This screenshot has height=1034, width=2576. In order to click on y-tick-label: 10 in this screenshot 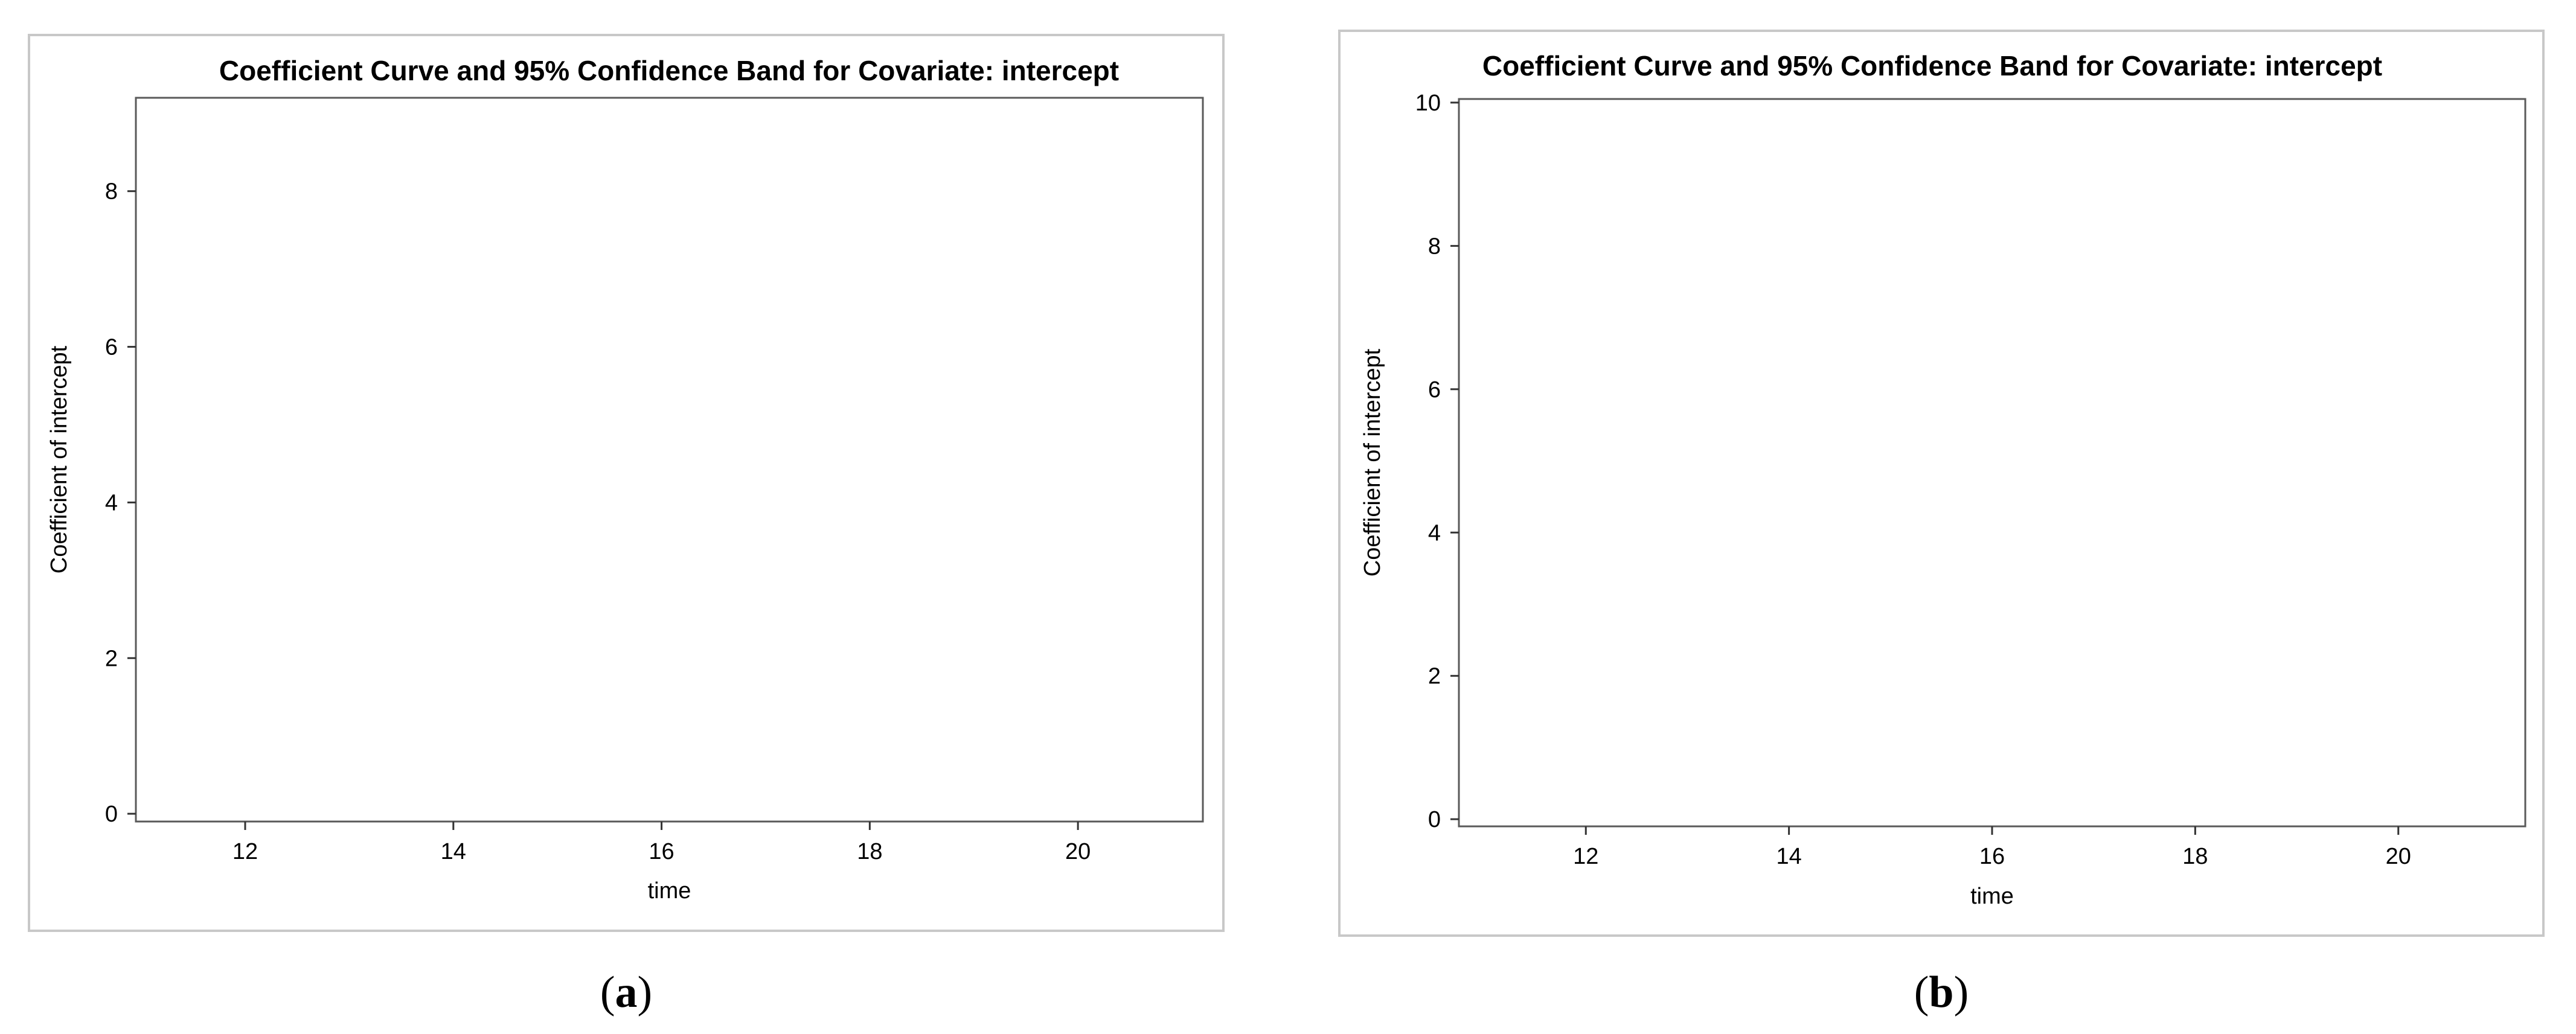, I will do `click(1428, 104)`.